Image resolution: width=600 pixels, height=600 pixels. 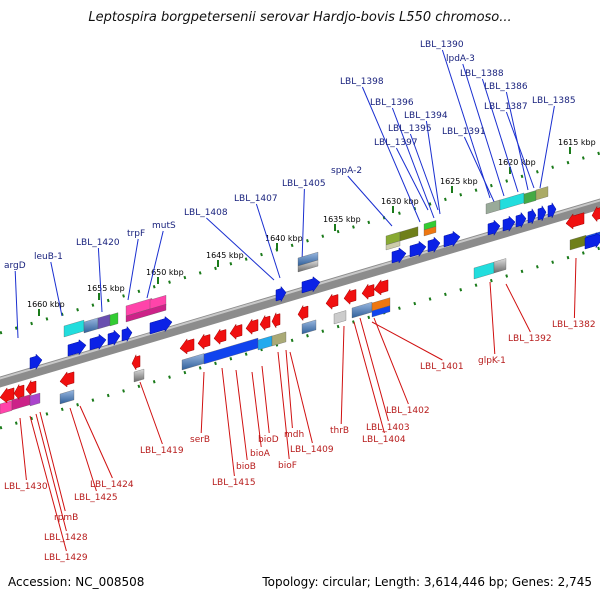 What do you see at coordinates (96, 498) in the screenshot?
I see `reverse-gene-label: LBL_1425` at bounding box center [96, 498].